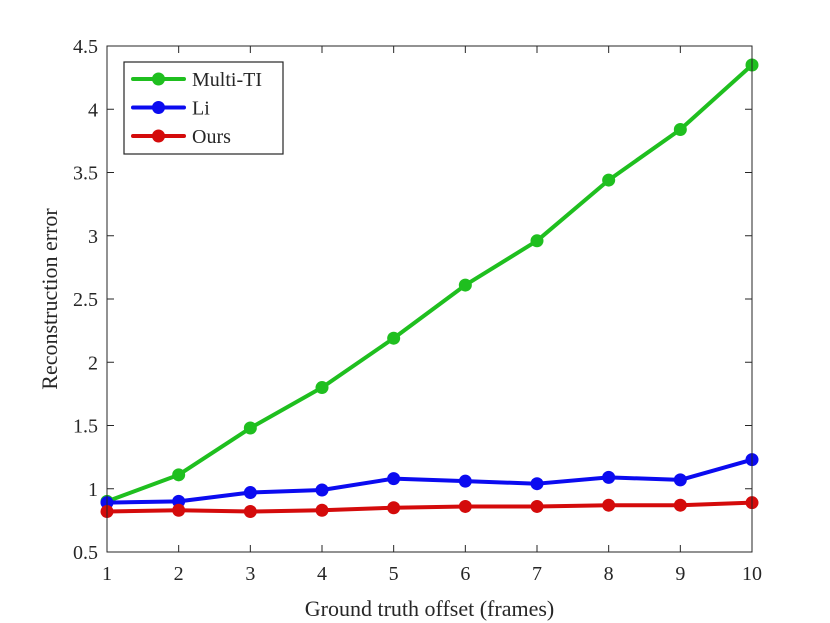 This screenshot has height=623, width=830. Describe the element at coordinates (85, 47) in the screenshot. I see `y-tick-label: 4.5` at that location.